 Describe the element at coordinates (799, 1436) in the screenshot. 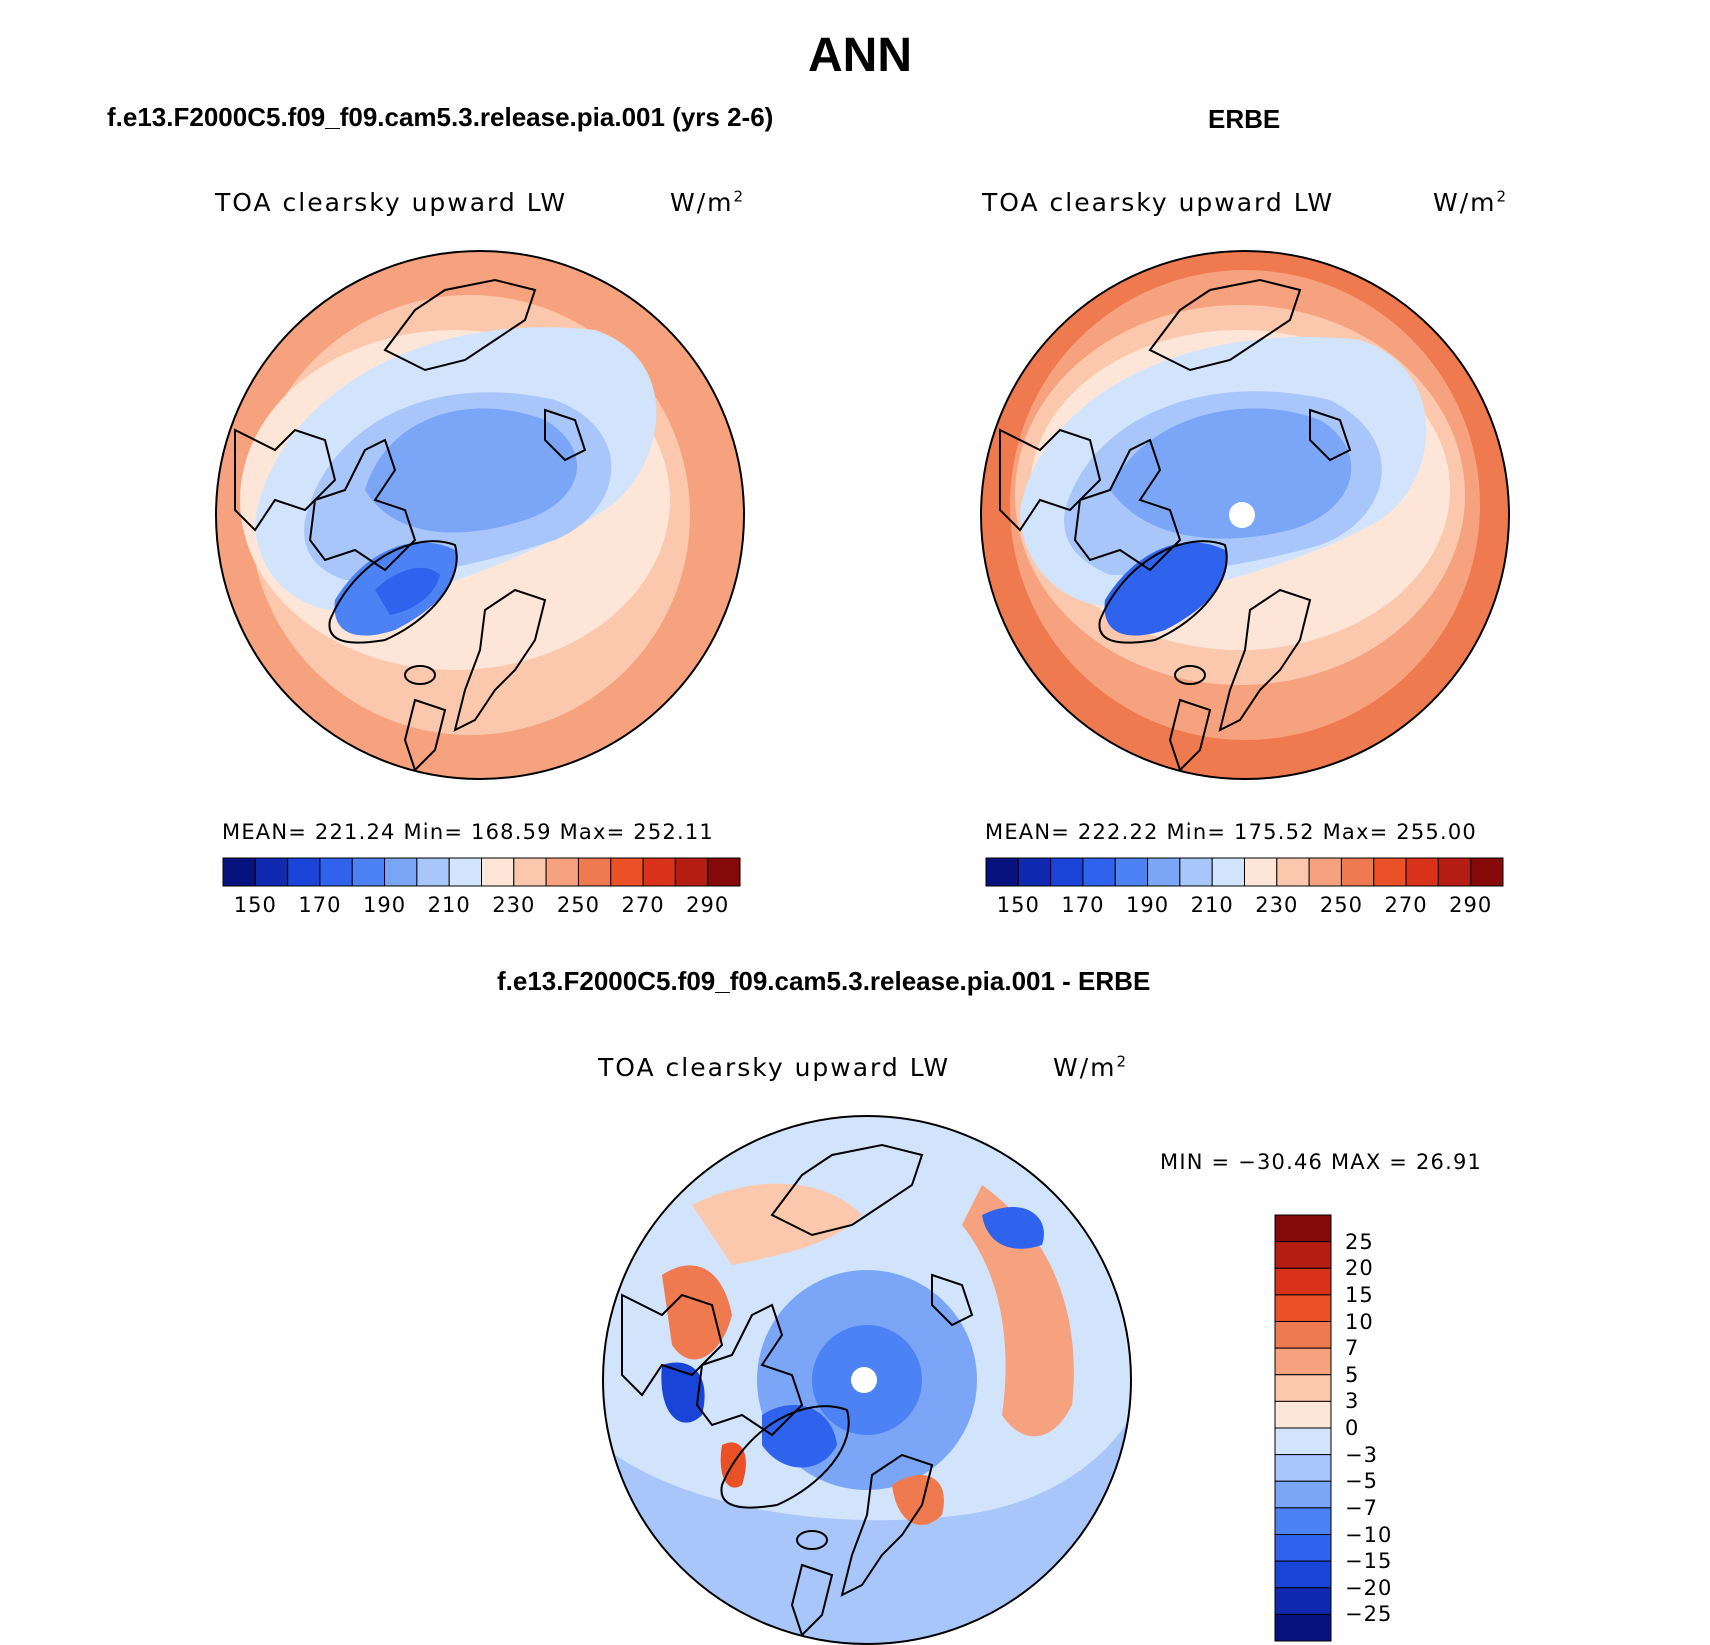

I see `map3-greenland` at that location.